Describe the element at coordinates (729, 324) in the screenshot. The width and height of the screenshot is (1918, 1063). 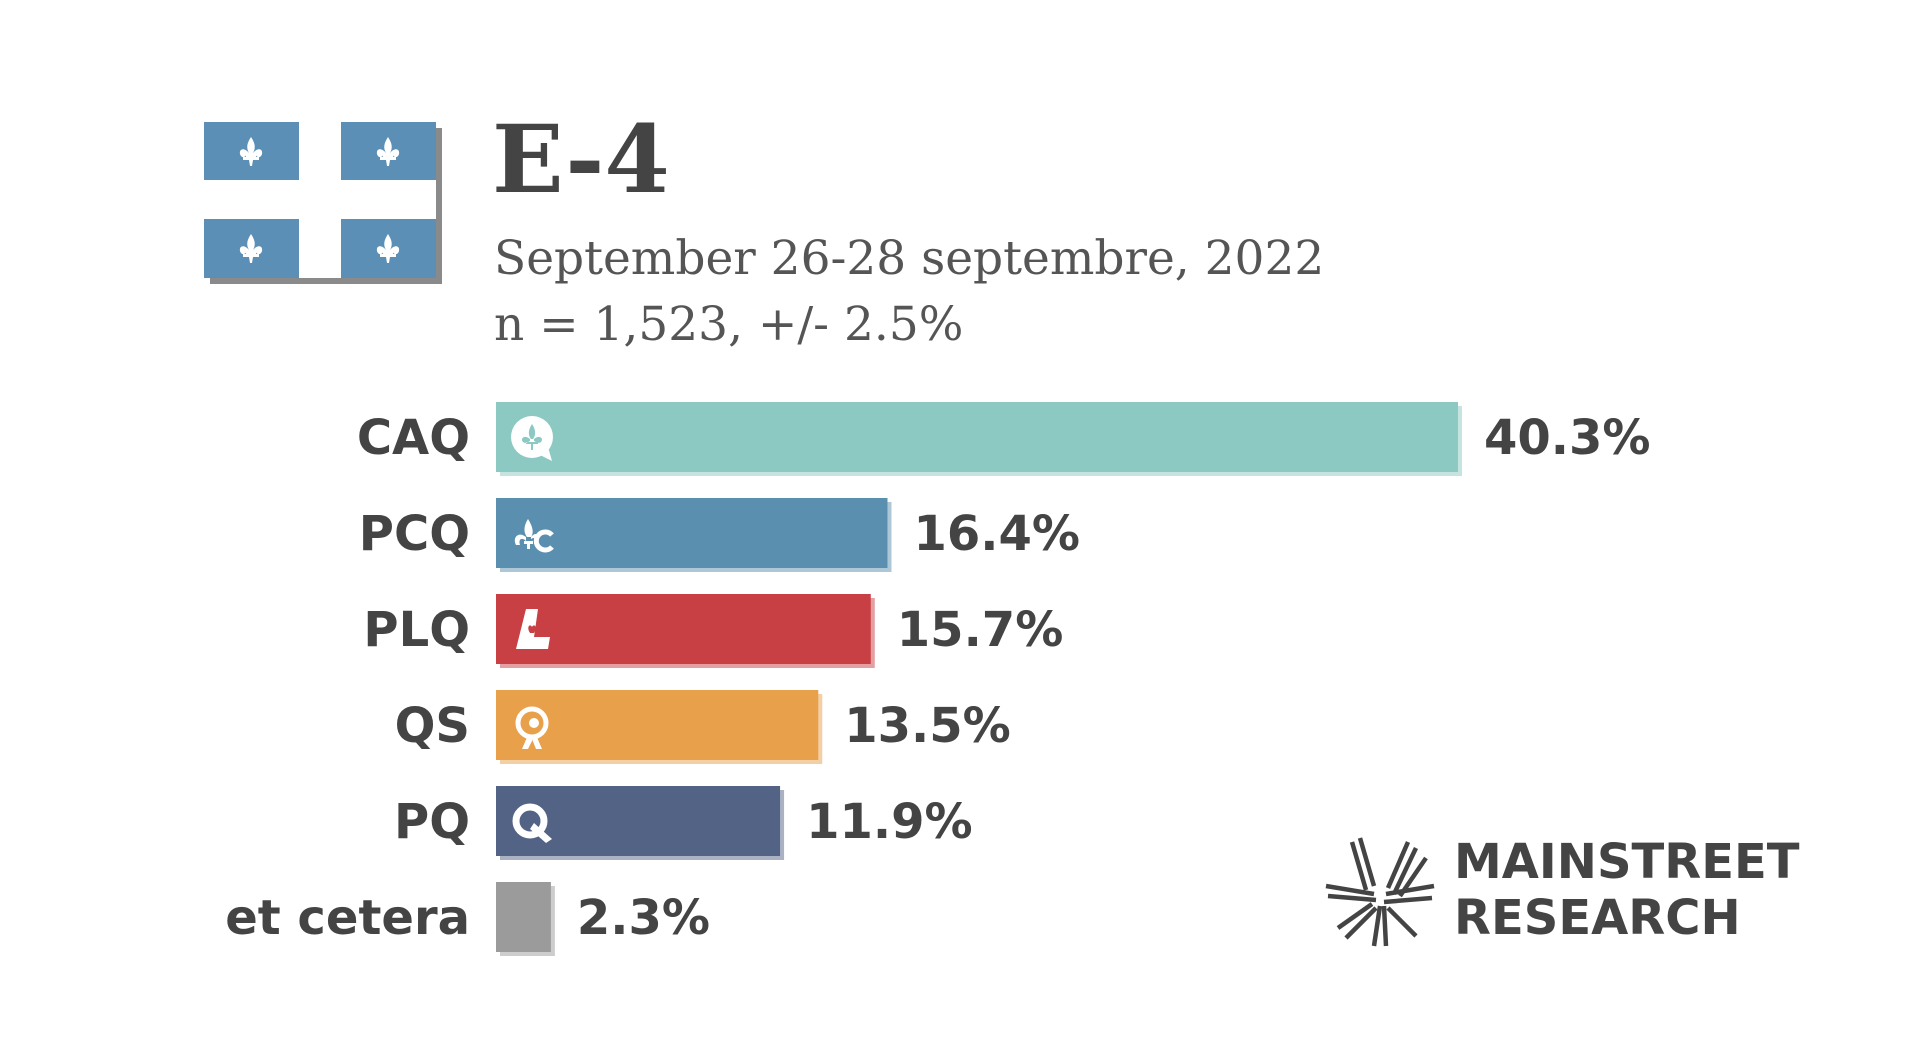
I see `poll-sample-size: n = 1,523, +/- 2.5%` at that location.